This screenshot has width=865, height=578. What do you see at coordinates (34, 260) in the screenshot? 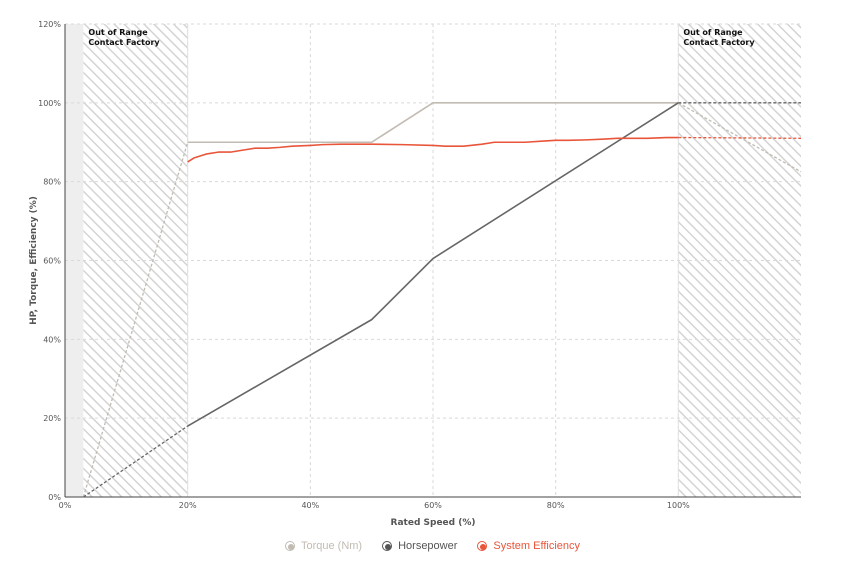
I see `y-axis-title: HP, Torque, Efficiency (%)` at bounding box center [34, 260].